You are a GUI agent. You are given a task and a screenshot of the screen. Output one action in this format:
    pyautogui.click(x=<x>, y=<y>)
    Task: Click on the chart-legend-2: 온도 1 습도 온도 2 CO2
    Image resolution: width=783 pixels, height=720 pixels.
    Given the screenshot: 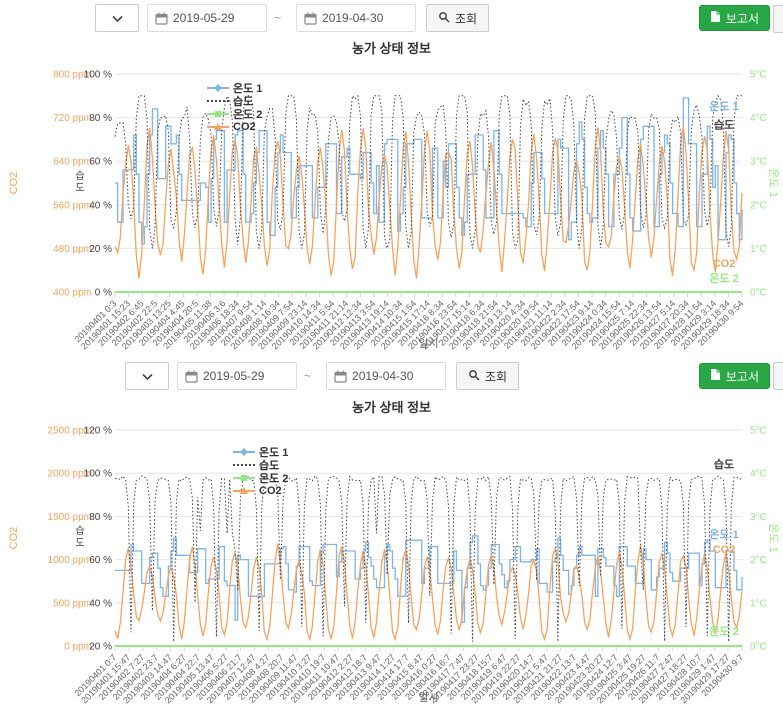 What is the action you would take?
    pyautogui.click(x=260, y=471)
    